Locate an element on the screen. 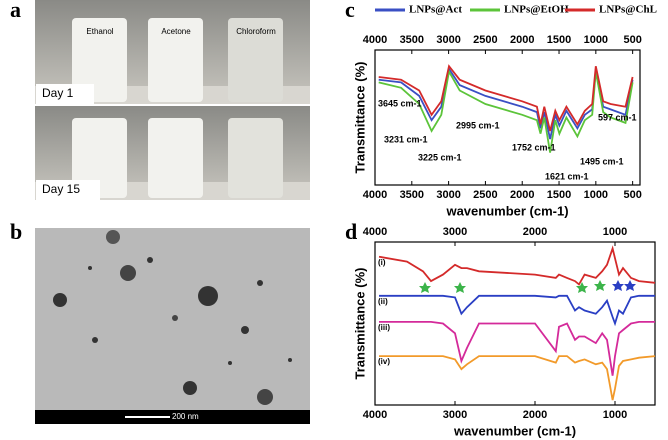 This screenshot has width=668, height=440. panel-label: a is located at coordinates (15, 11).